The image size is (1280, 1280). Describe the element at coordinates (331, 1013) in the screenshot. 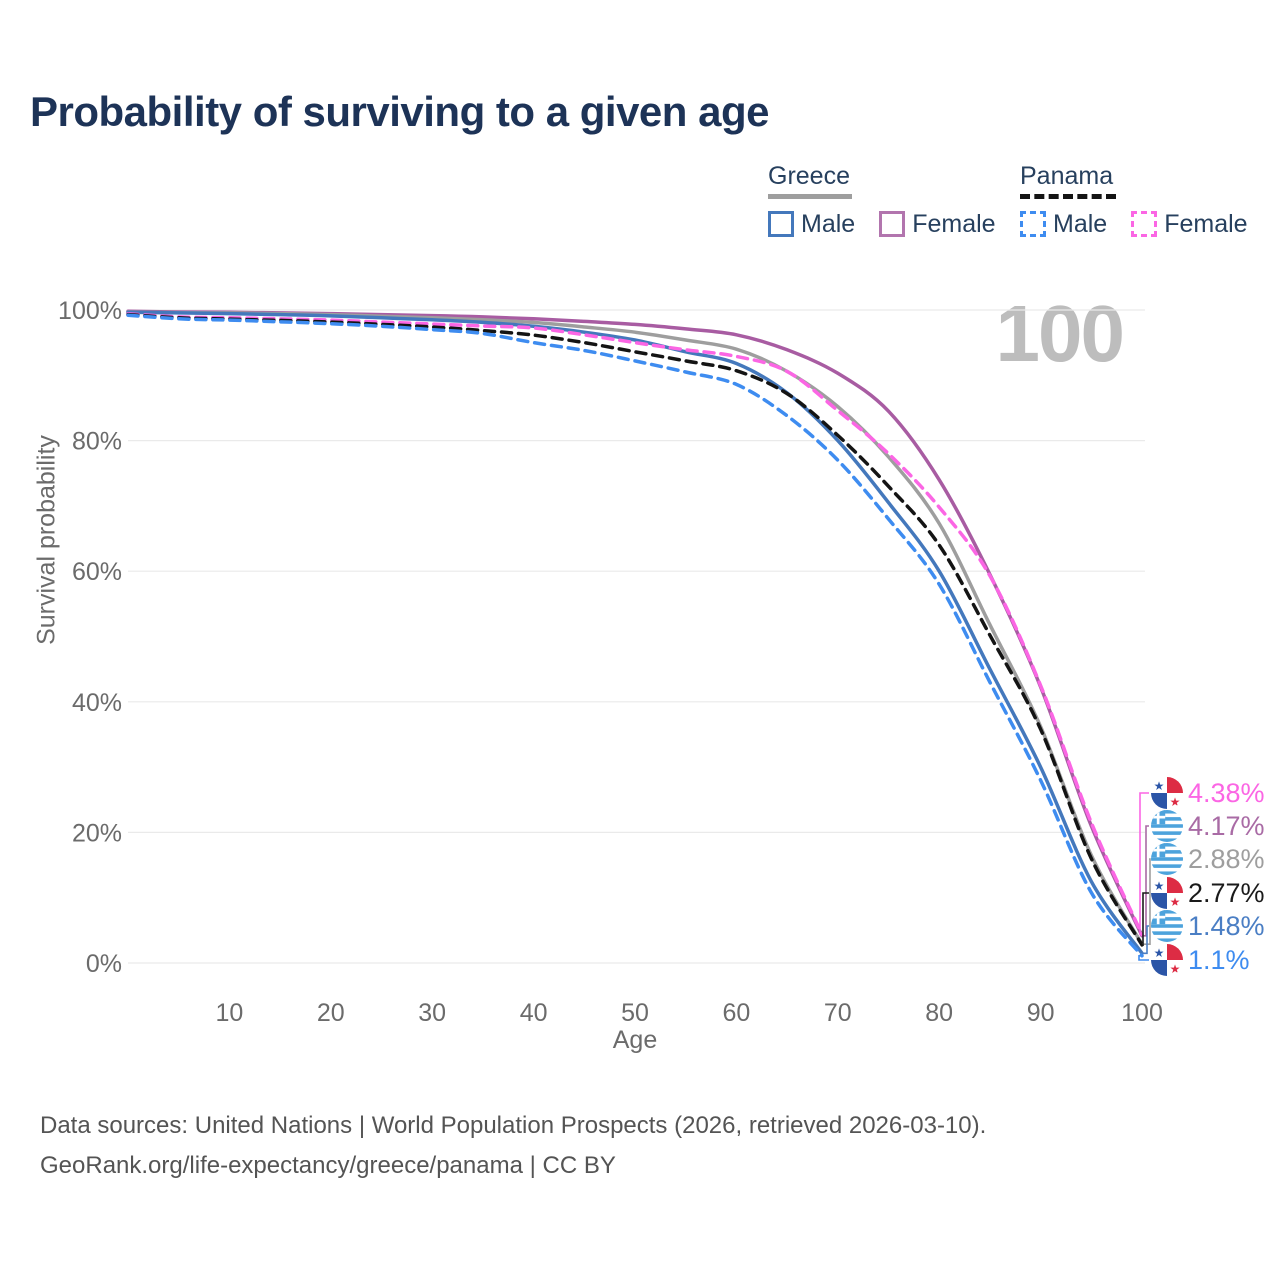

I see `x-tick-label: 20` at that location.